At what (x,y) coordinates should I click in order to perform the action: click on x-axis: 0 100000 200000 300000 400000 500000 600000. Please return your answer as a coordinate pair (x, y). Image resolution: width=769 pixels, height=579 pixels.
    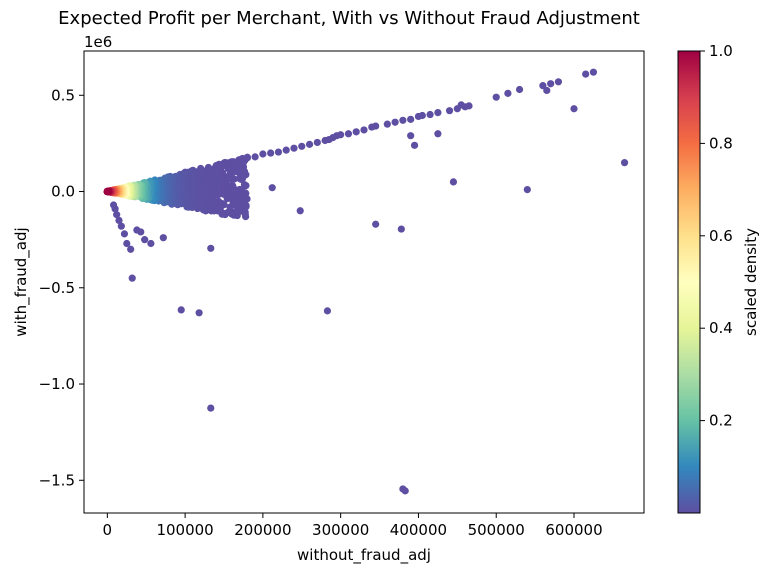
    Looking at the image, I should click on (353, 526).